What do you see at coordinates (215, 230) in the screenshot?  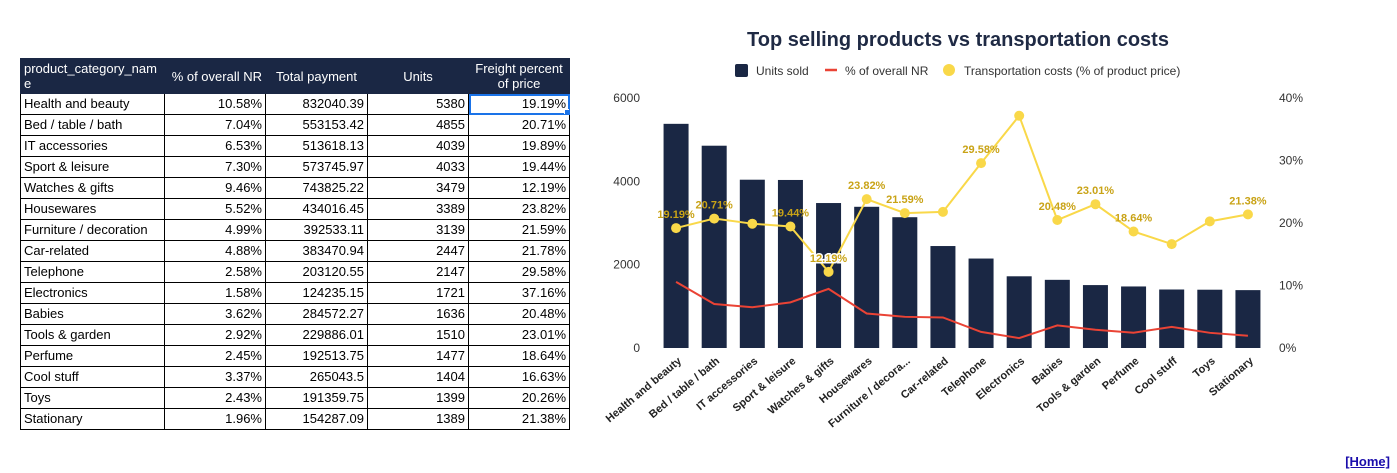 I see `cell-nr-share: 4.99%` at bounding box center [215, 230].